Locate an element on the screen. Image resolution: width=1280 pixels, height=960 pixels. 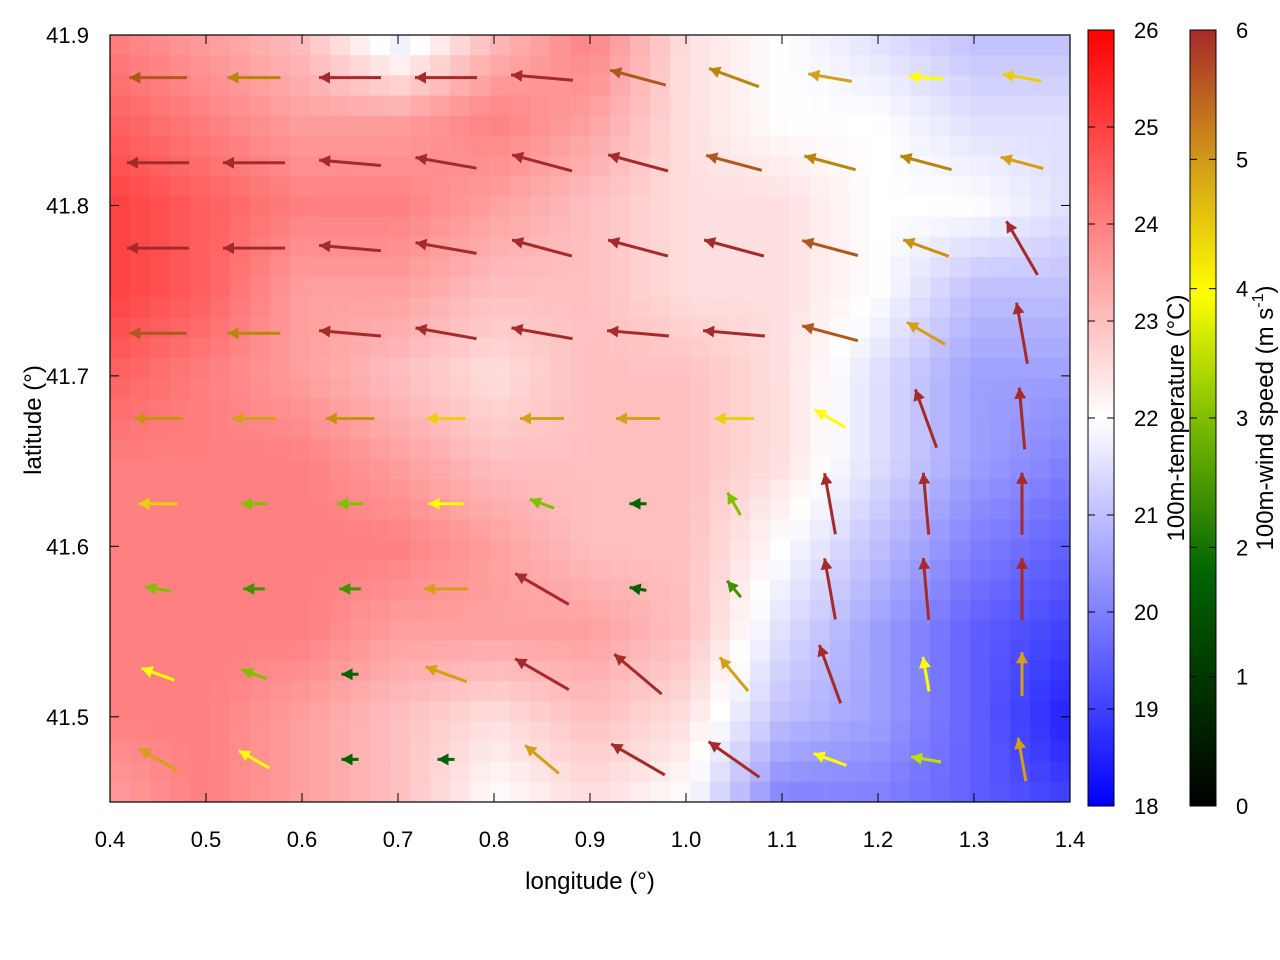
colorbar-tick-label: 6 is located at coordinates (1242, 30).